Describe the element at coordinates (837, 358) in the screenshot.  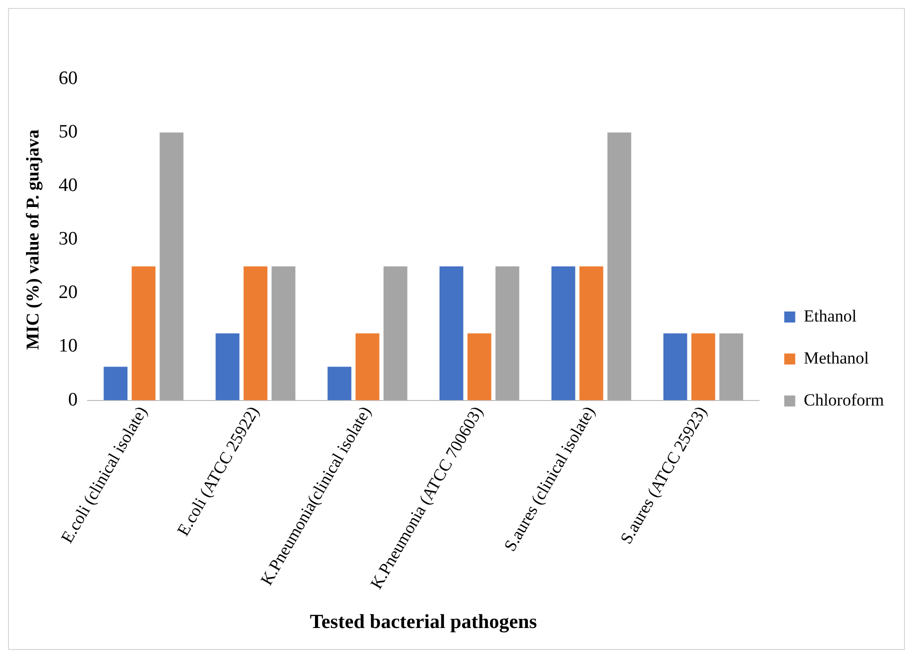
I see `legend-label: Methanol` at that location.